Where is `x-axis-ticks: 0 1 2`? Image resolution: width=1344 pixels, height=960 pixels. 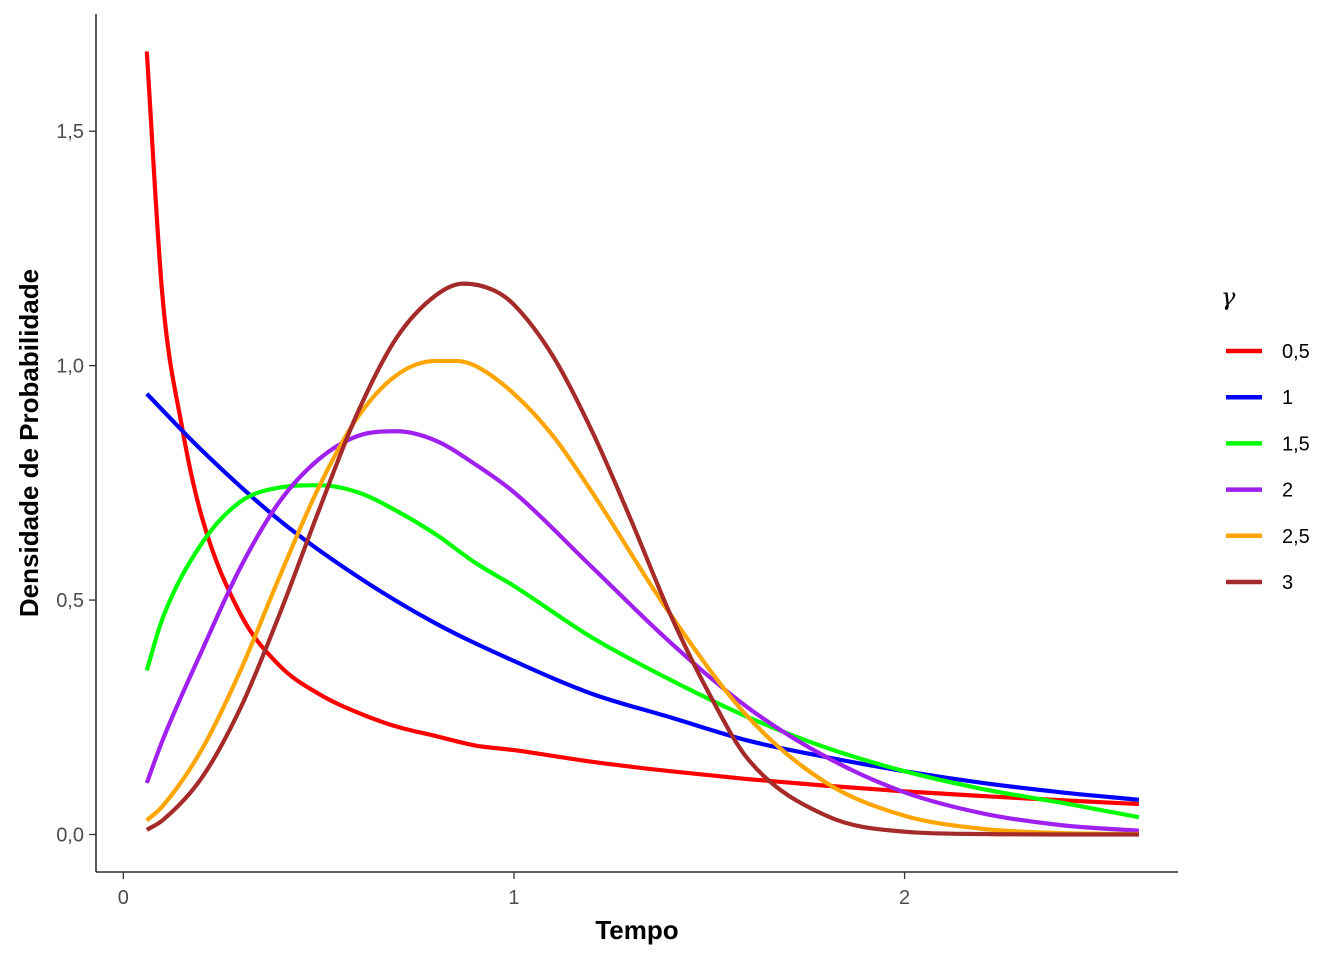
x-axis-ticks: 0 1 2 is located at coordinates (514, 890).